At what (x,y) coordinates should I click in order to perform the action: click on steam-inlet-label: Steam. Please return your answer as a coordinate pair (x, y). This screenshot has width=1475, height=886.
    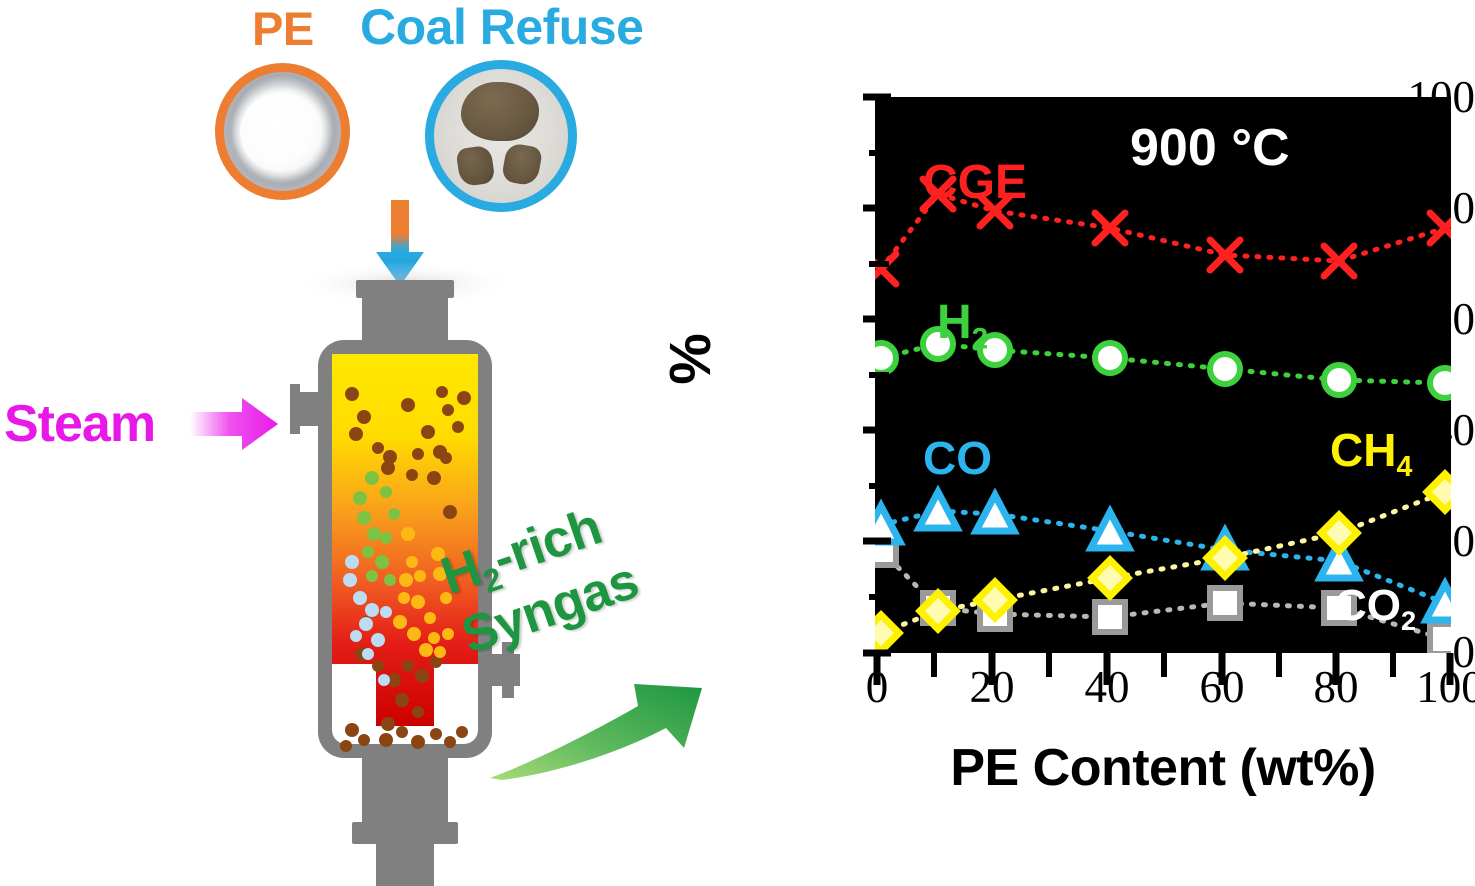
    Looking at the image, I should click on (80, 424).